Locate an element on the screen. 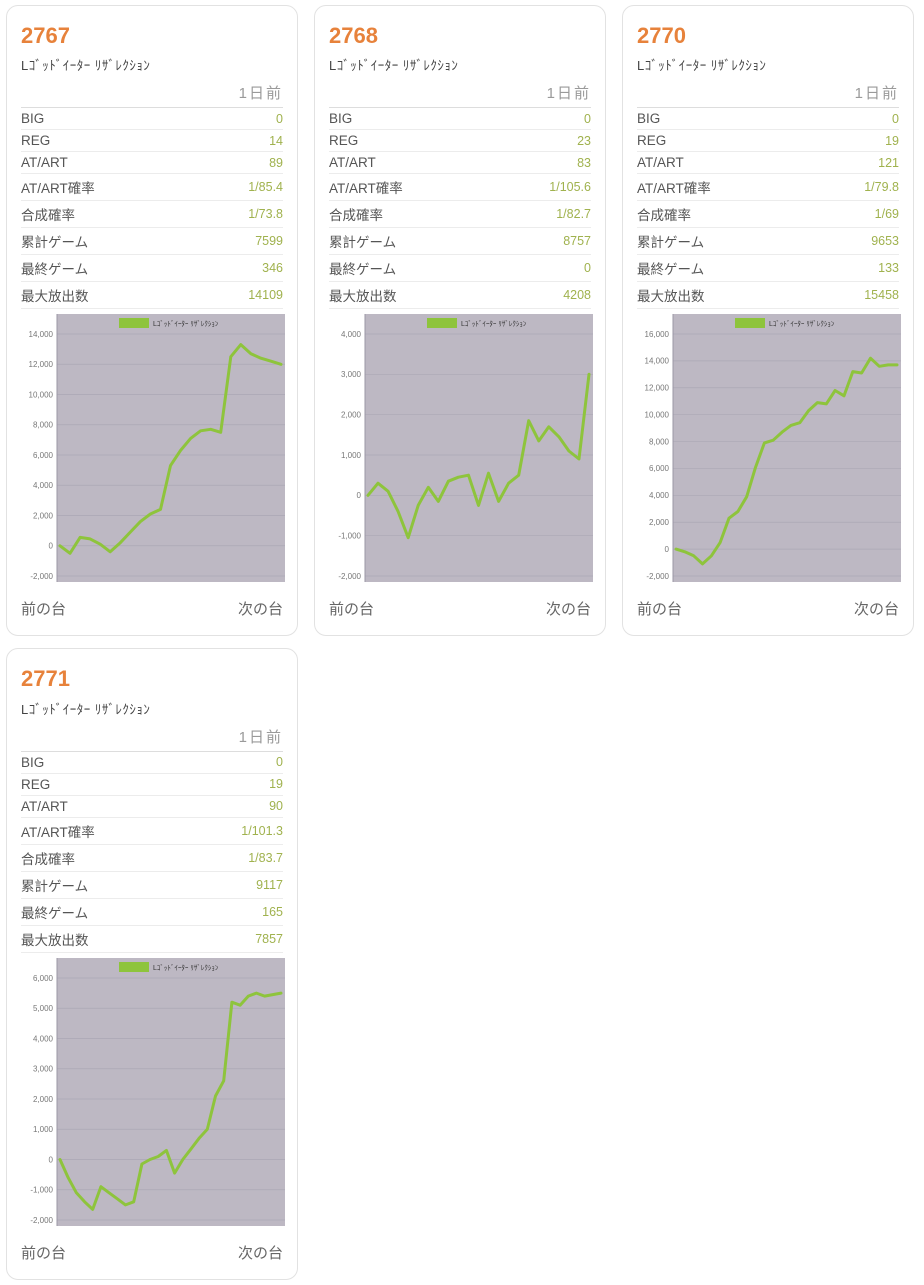 This screenshot has height=1285, width=924. y-axis-tick-label: -2,000 is located at coordinates (657, 576).